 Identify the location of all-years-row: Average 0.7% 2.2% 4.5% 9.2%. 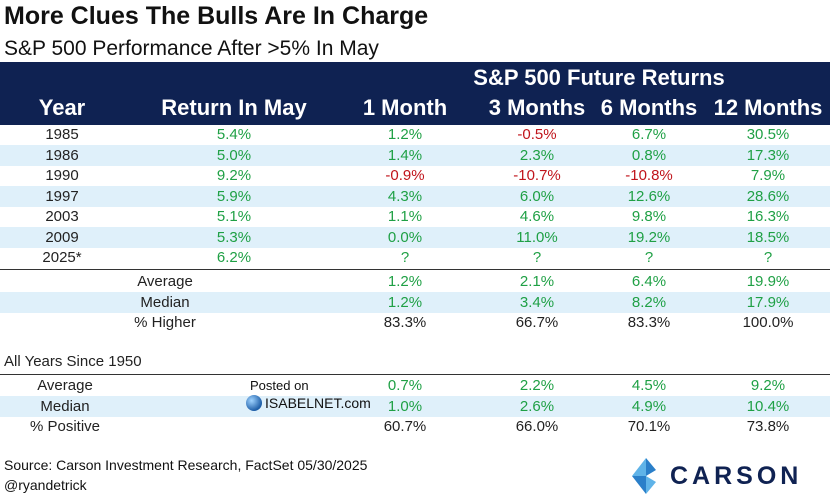
(415, 385).